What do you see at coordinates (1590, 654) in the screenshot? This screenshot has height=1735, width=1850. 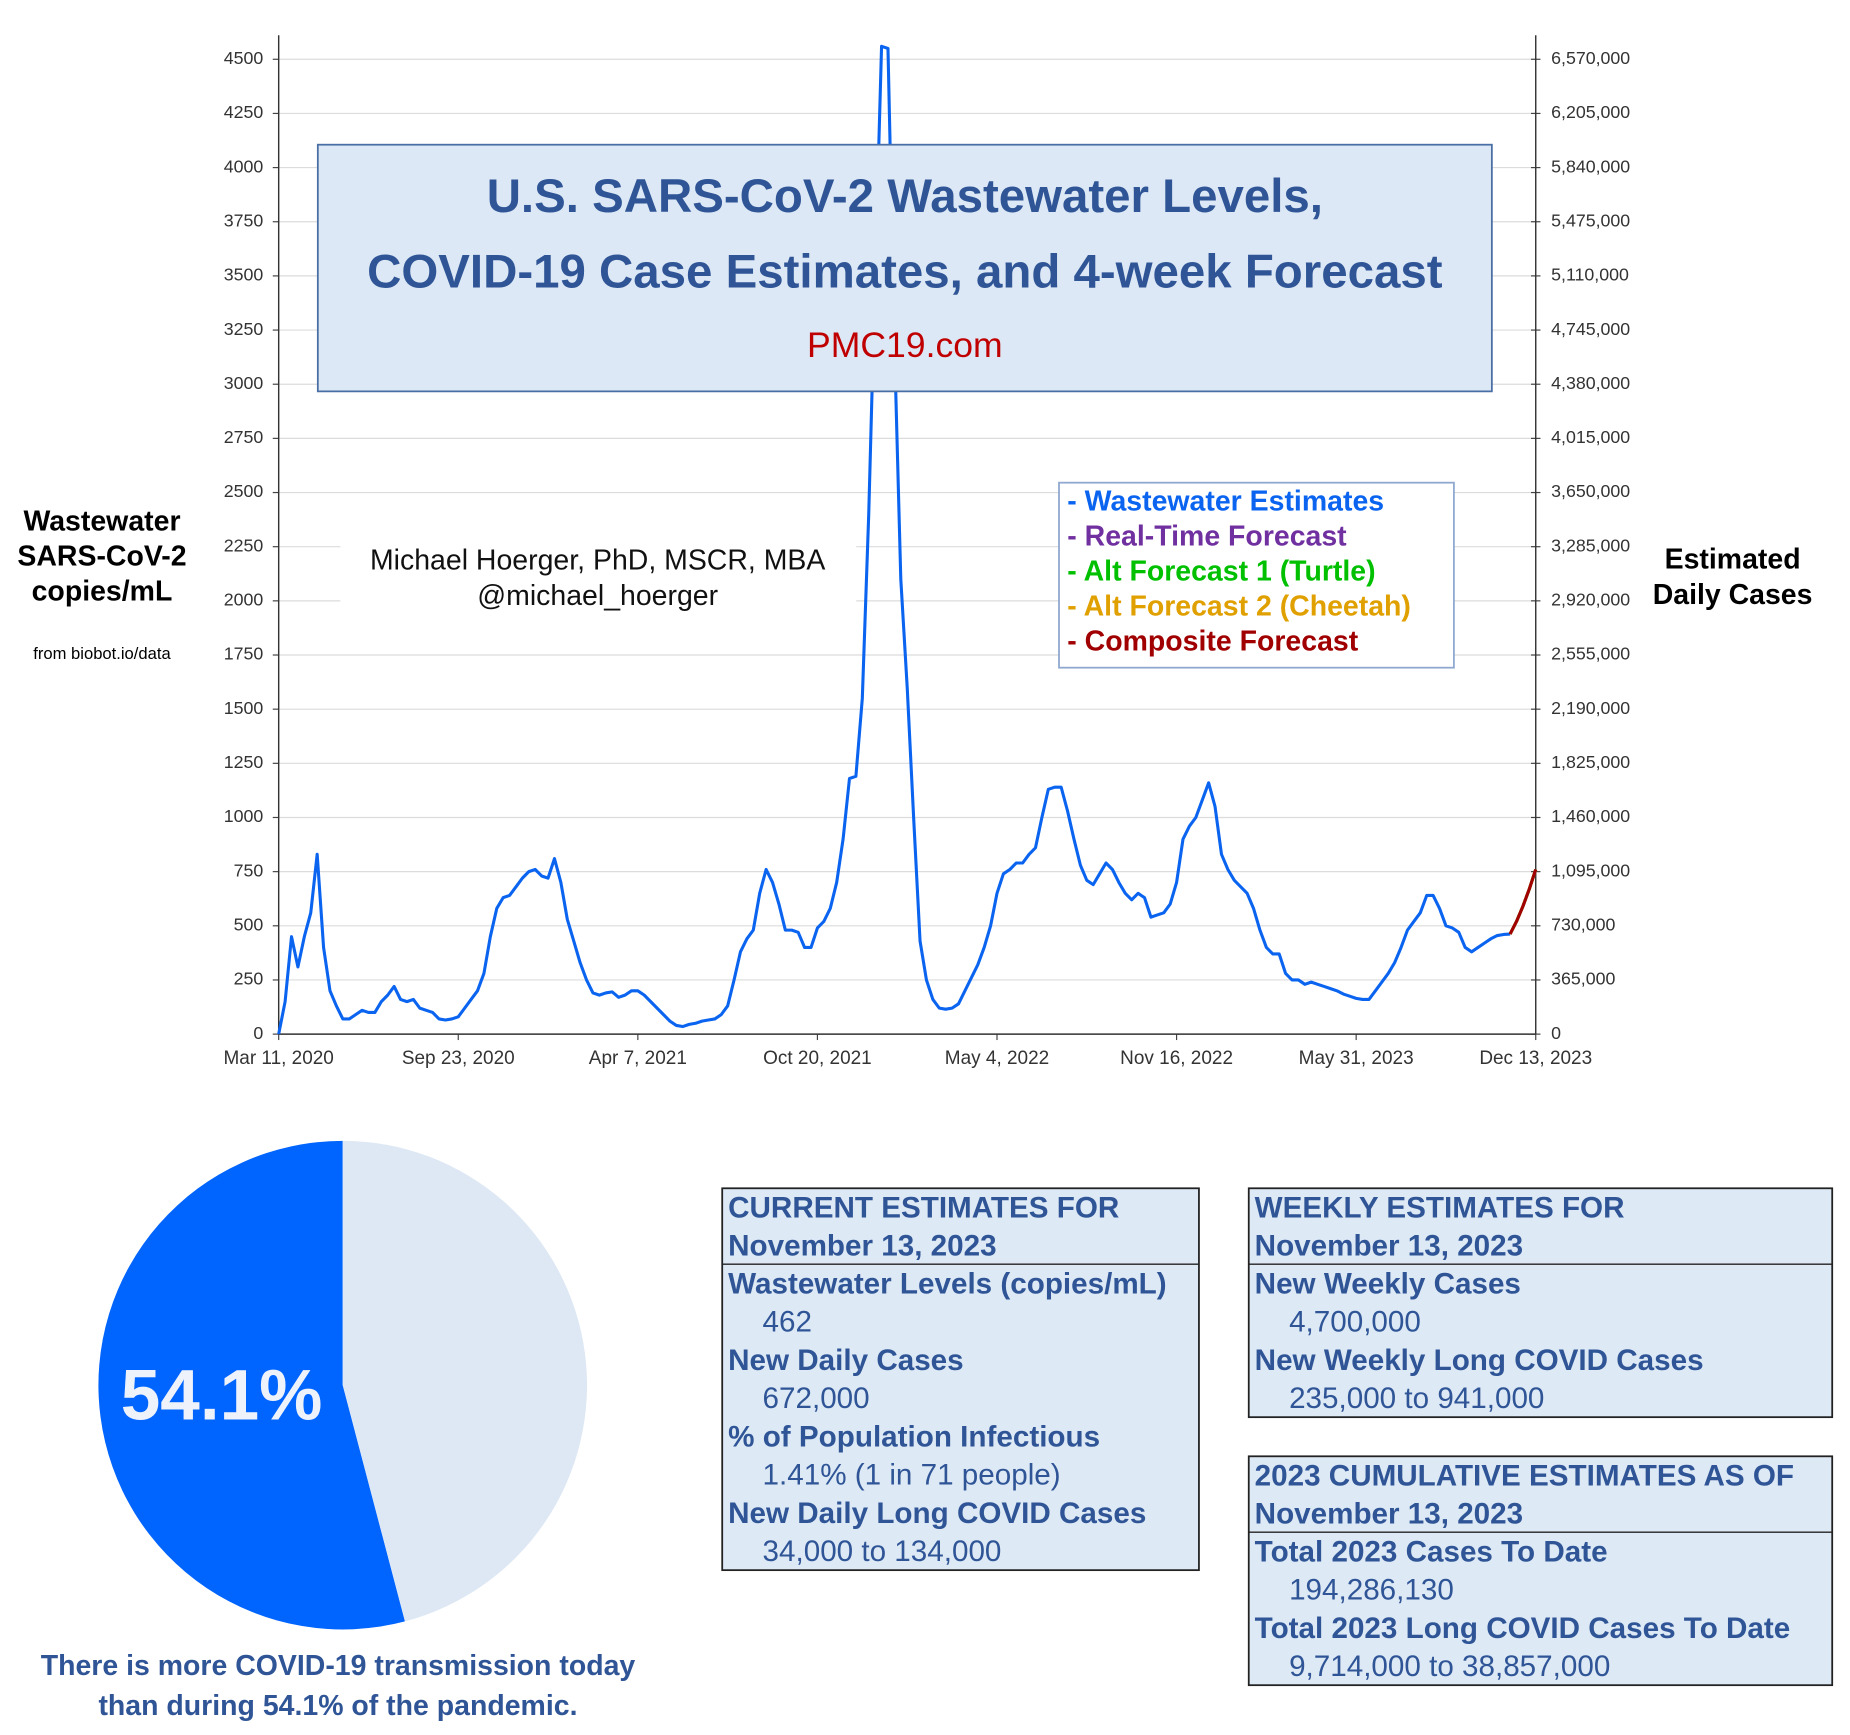 I see `y2-tick-label: 2,555,000` at bounding box center [1590, 654].